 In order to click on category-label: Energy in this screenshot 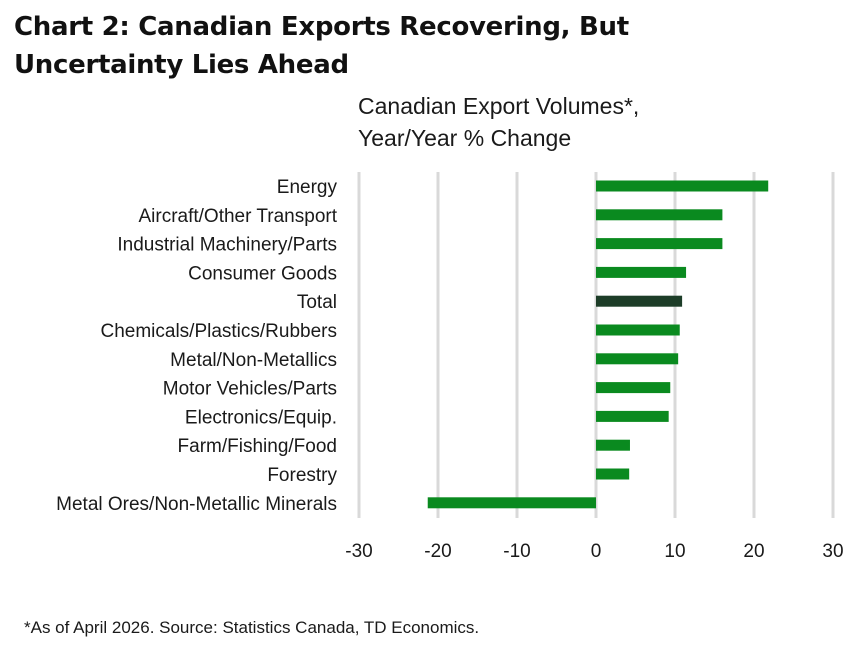, I will do `click(307, 187)`.